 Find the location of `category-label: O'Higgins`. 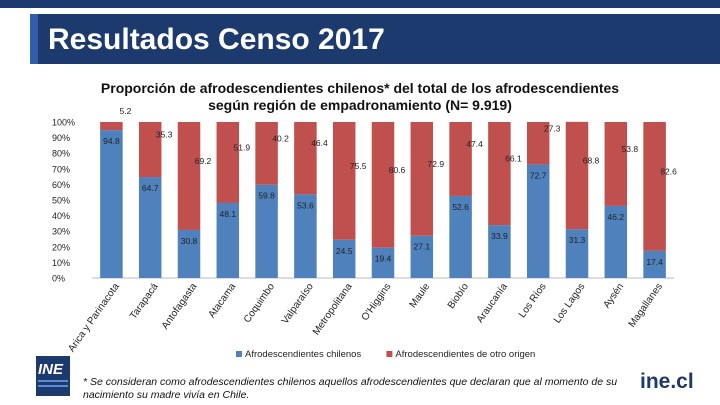

category-label: O'Higgins is located at coordinates (377, 302).